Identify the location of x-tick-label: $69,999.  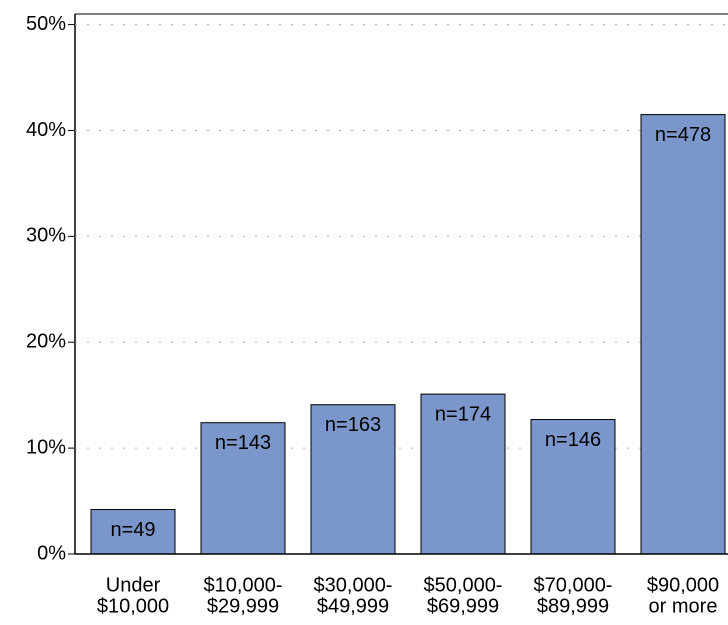
(463, 606).